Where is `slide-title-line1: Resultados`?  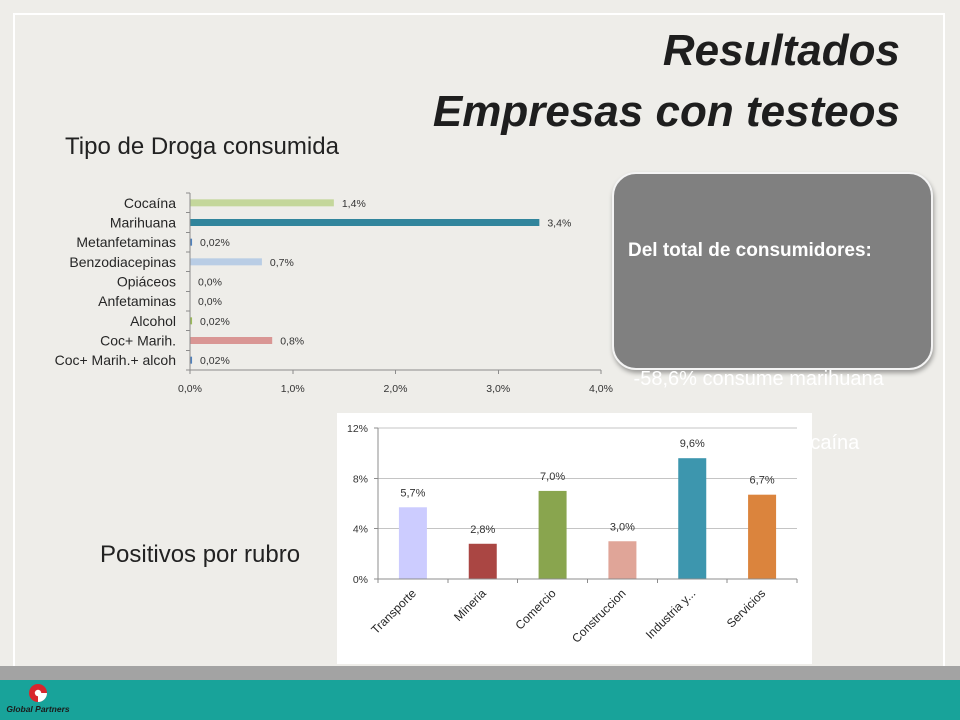
slide-title-line1: Resultados is located at coordinates (781, 50).